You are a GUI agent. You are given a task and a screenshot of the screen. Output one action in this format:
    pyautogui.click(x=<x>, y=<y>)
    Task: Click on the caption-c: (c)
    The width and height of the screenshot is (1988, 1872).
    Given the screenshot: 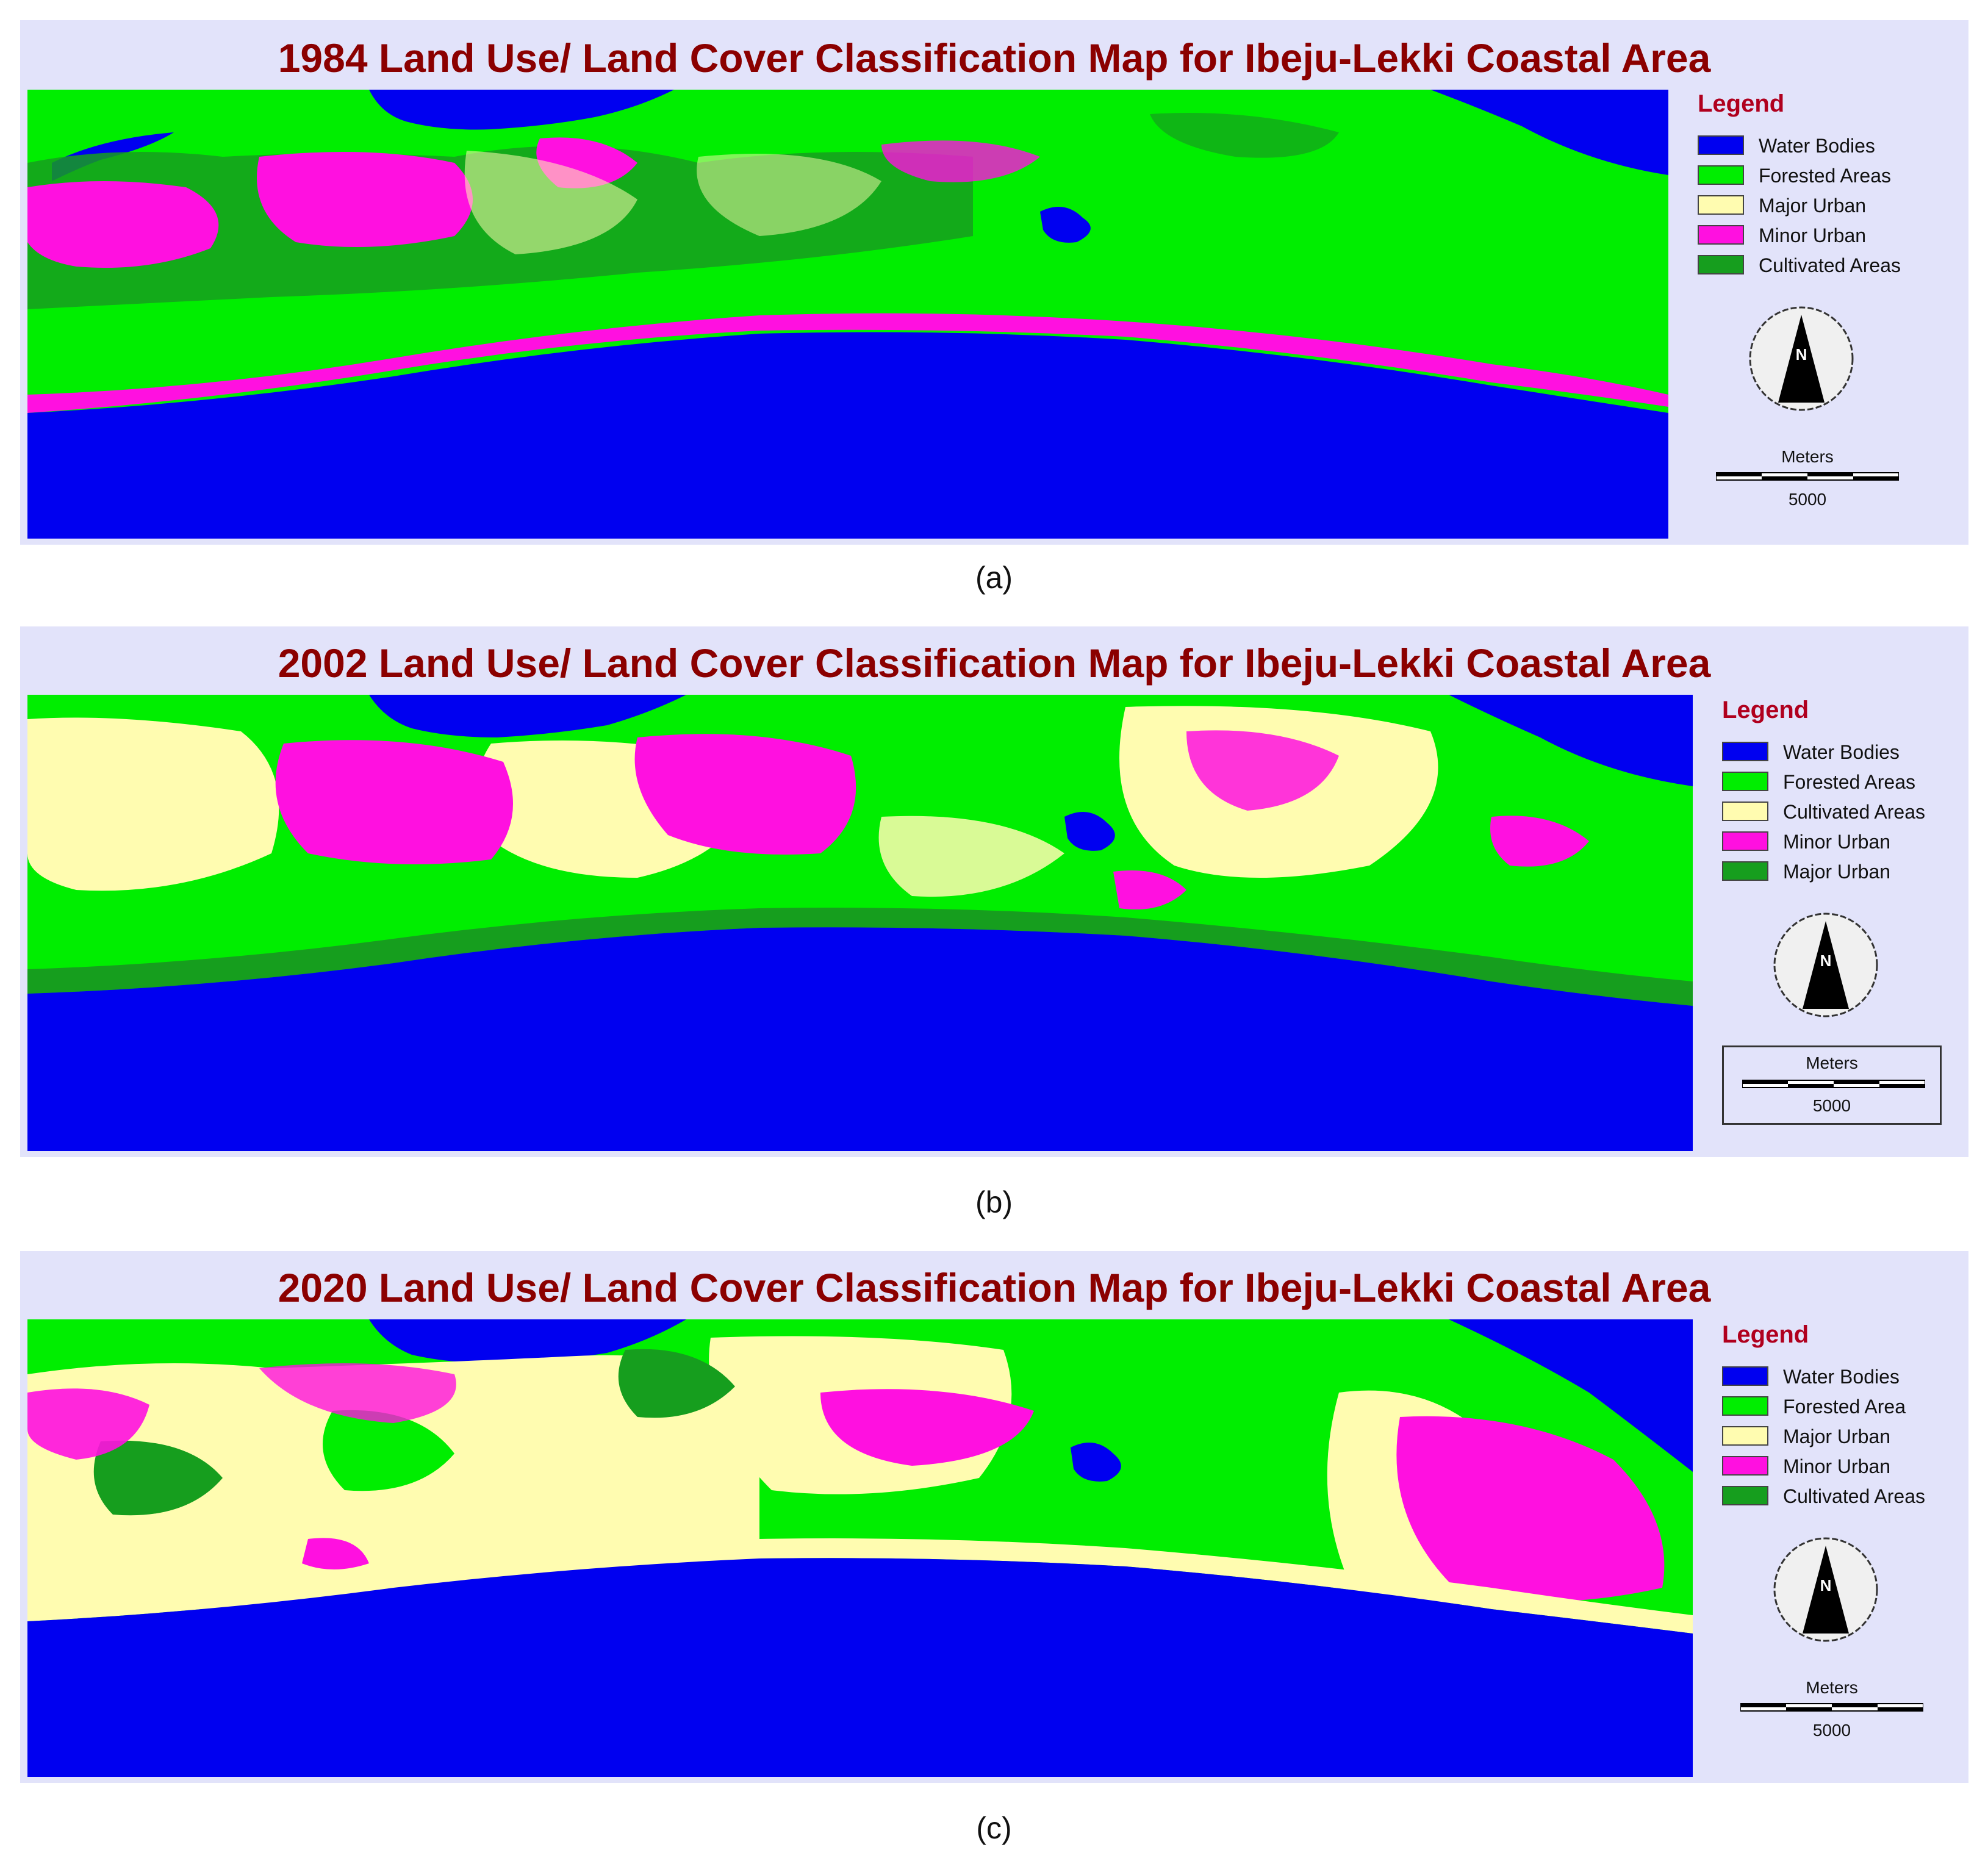 What is the action you would take?
    pyautogui.click(x=994, y=1828)
    